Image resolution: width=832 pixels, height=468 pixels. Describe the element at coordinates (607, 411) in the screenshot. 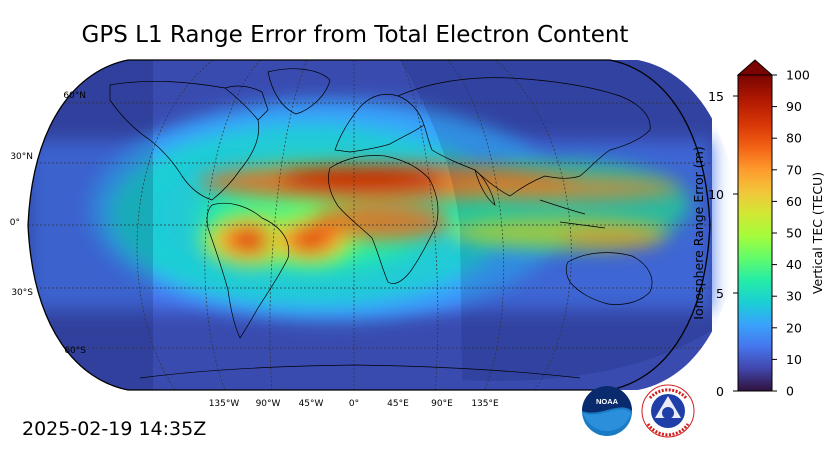

I see `noaa-logo: NOAA` at that location.